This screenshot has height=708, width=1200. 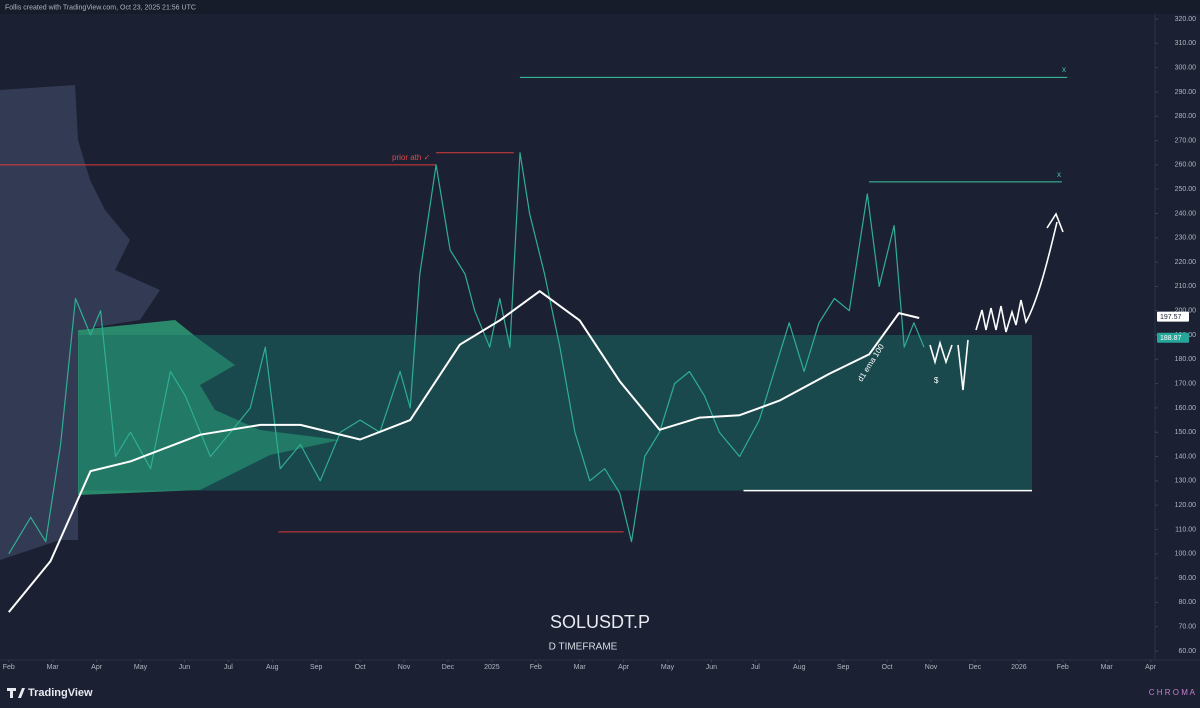 What do you see at coordinates (1186, 408) in the screenshot?
I see `y-tick-label: 160.00` at bounding box center [1186, 408].